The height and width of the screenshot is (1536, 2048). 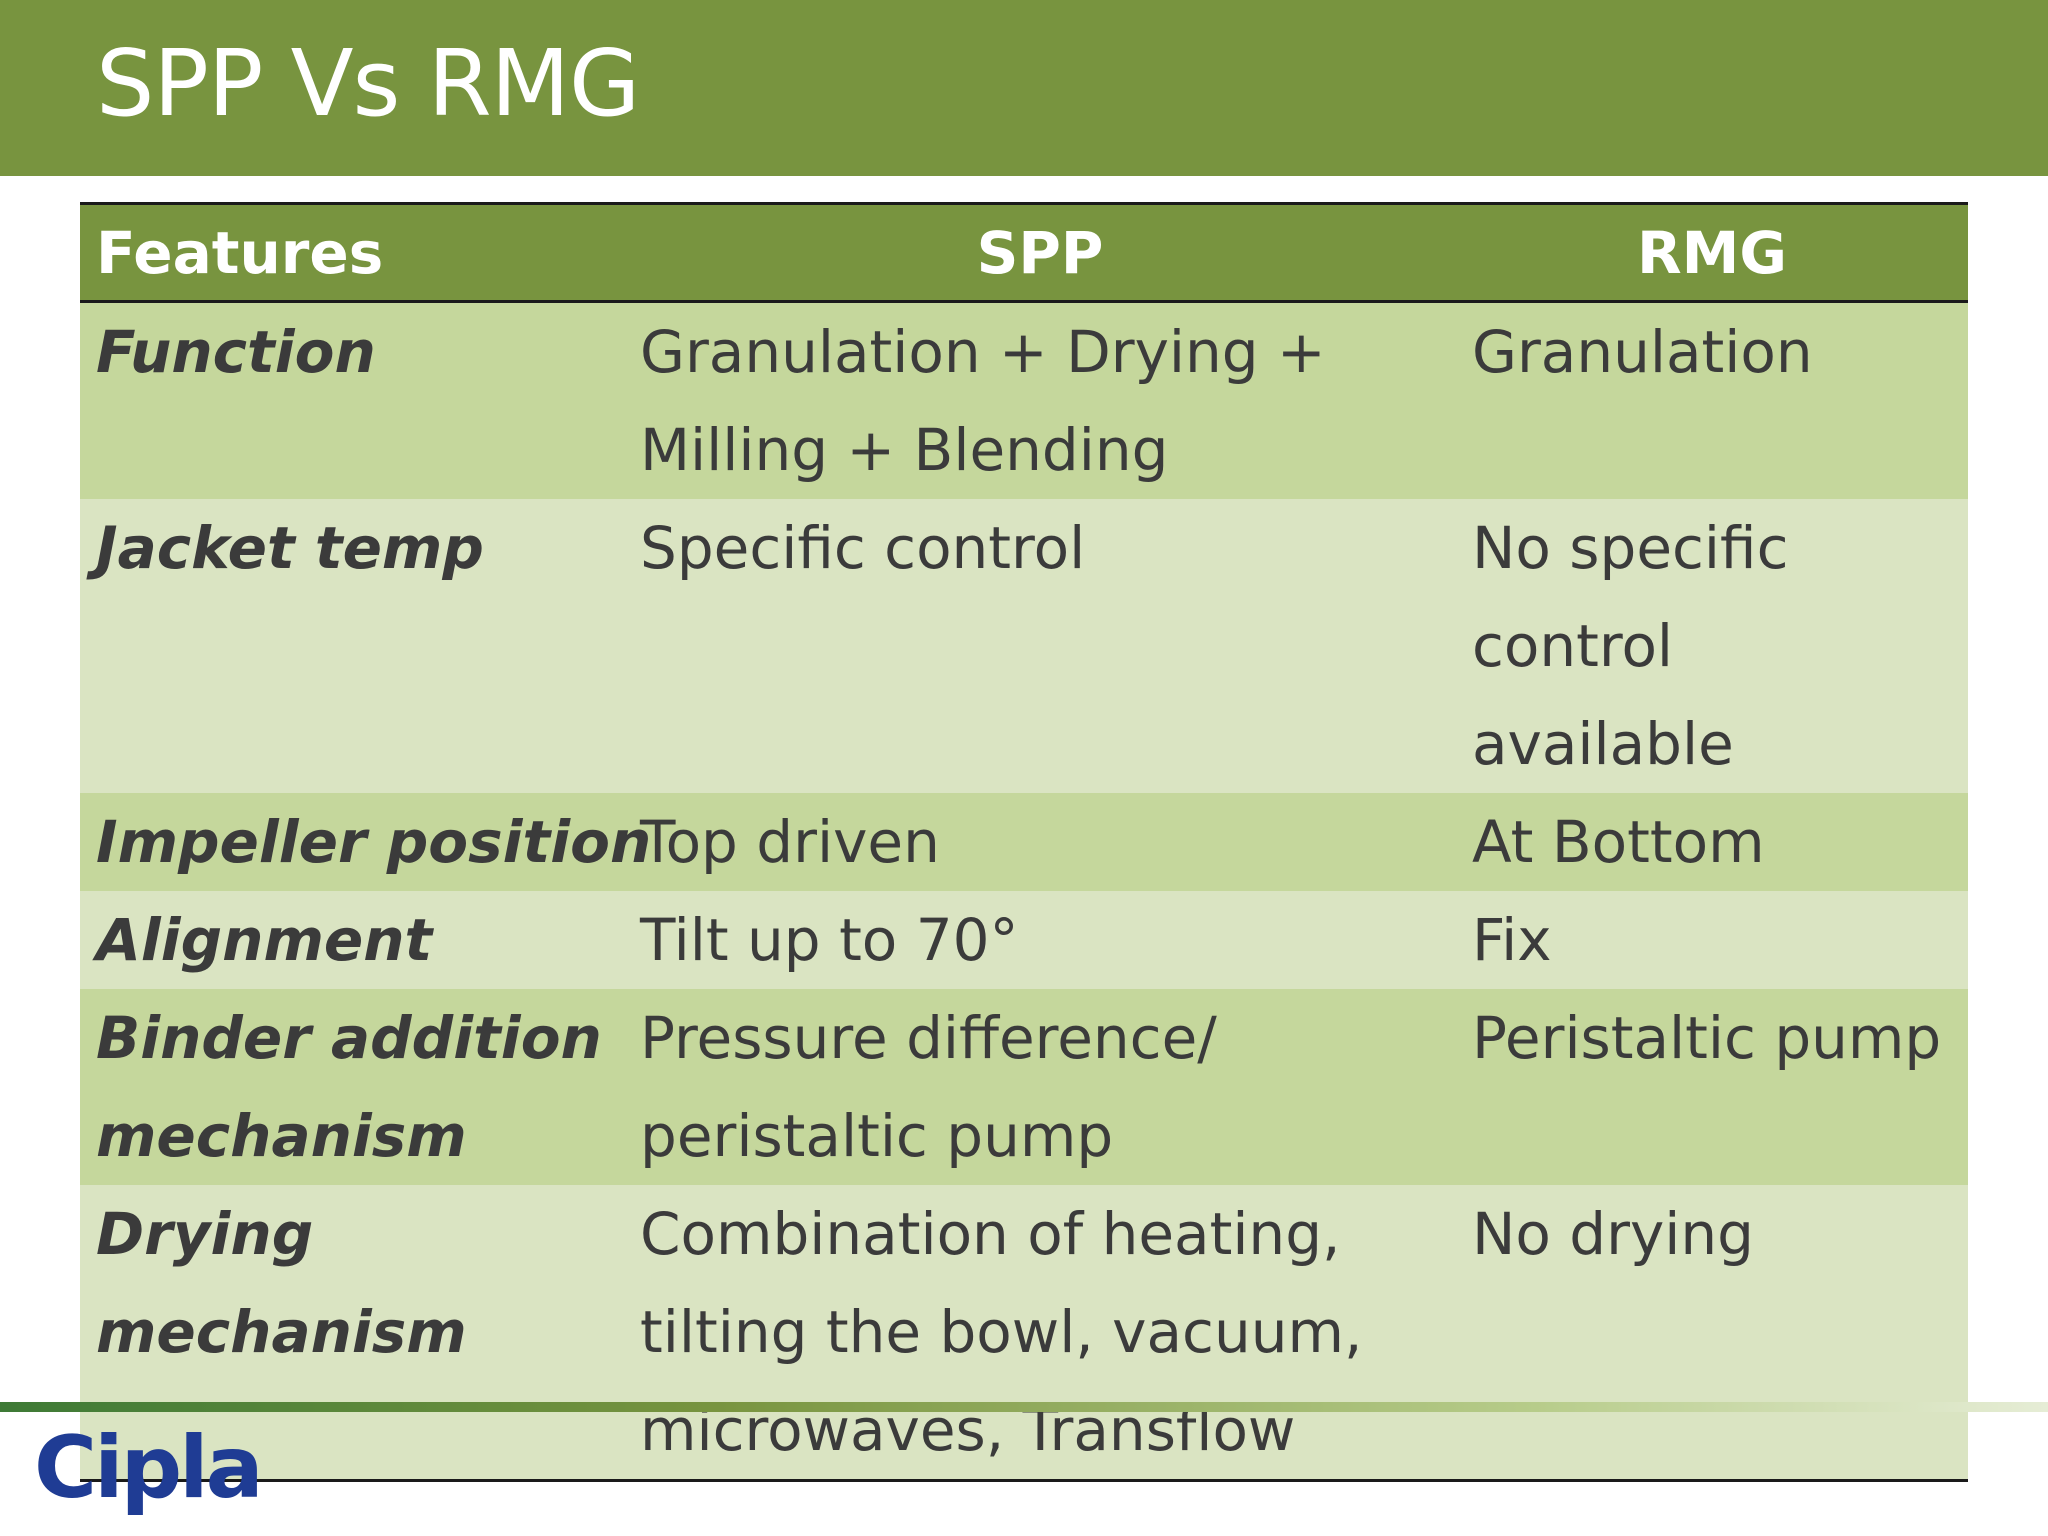 I want to click on rmg-cell: Granulation, so click(x=1642, y=352).